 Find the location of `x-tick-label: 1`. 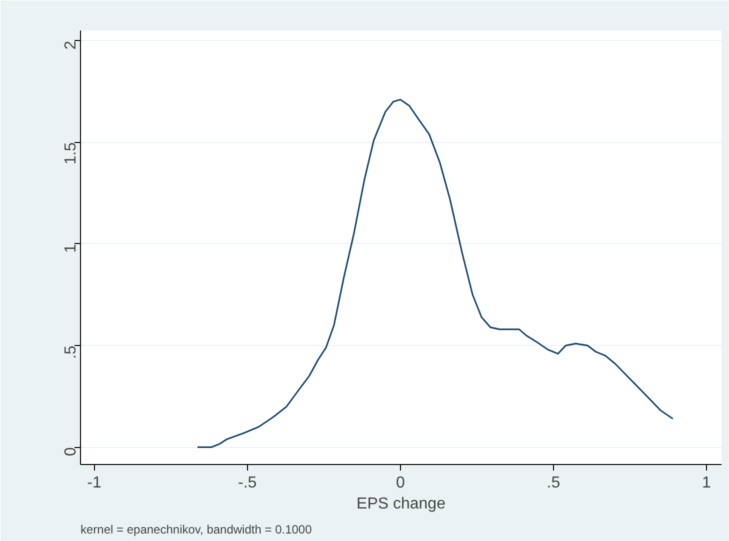

x-tick-label: 1 is located at coordinates (707, 483).